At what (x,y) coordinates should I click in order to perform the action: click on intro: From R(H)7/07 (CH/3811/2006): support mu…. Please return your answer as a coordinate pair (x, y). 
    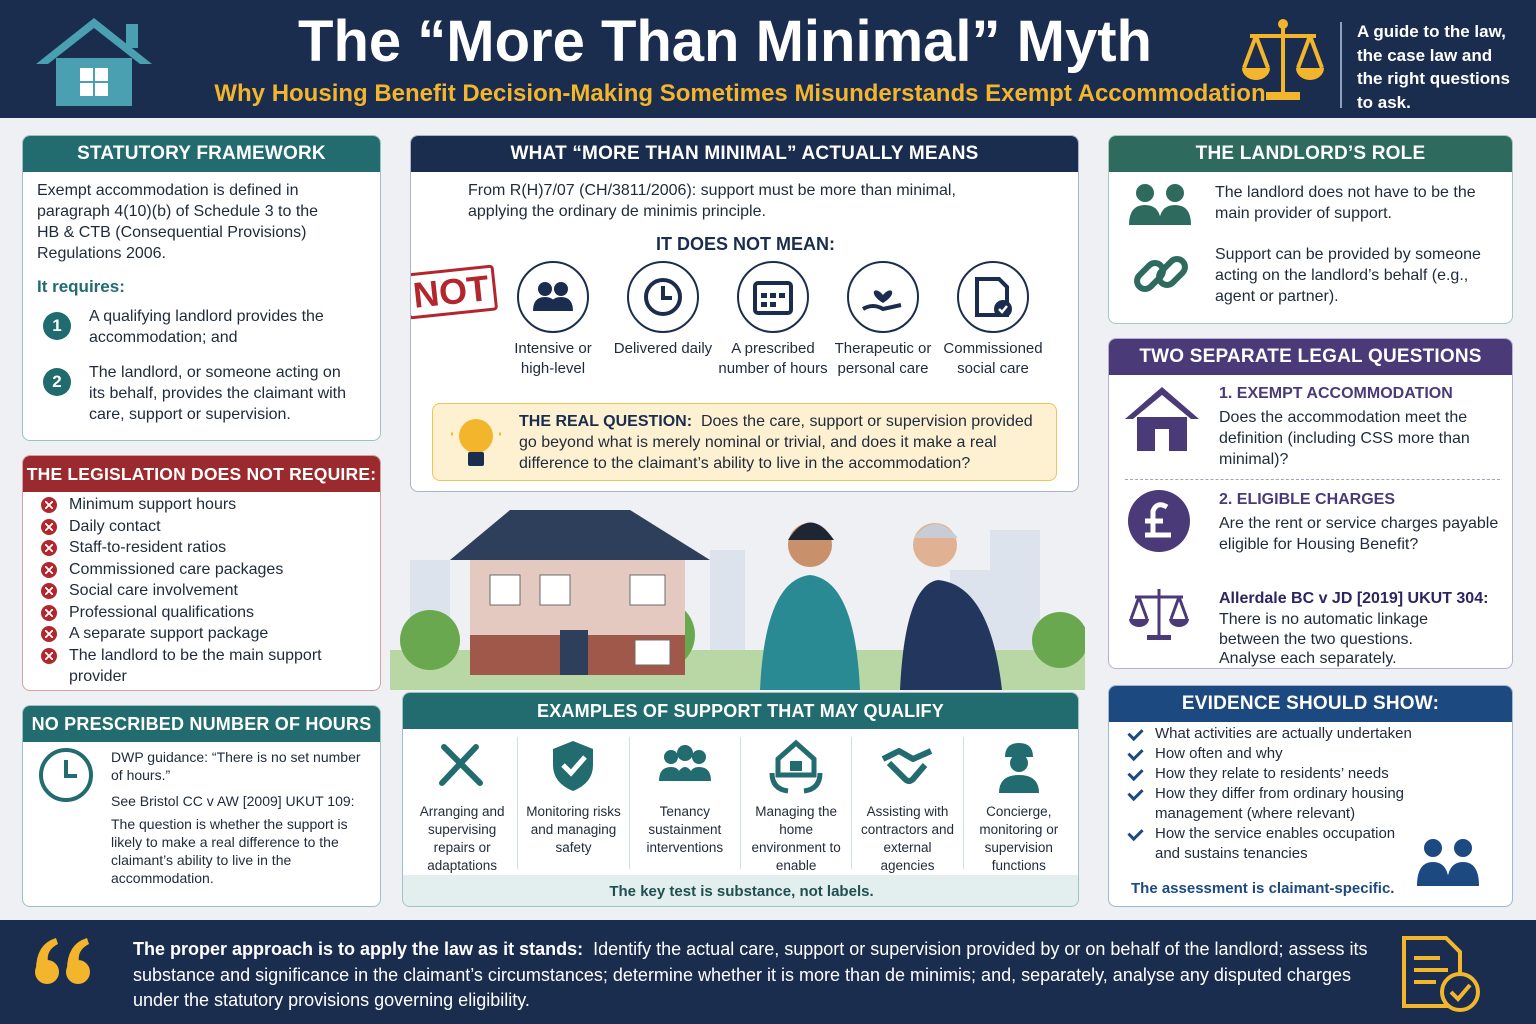
    Looking at the image, I should click on (712, 201).